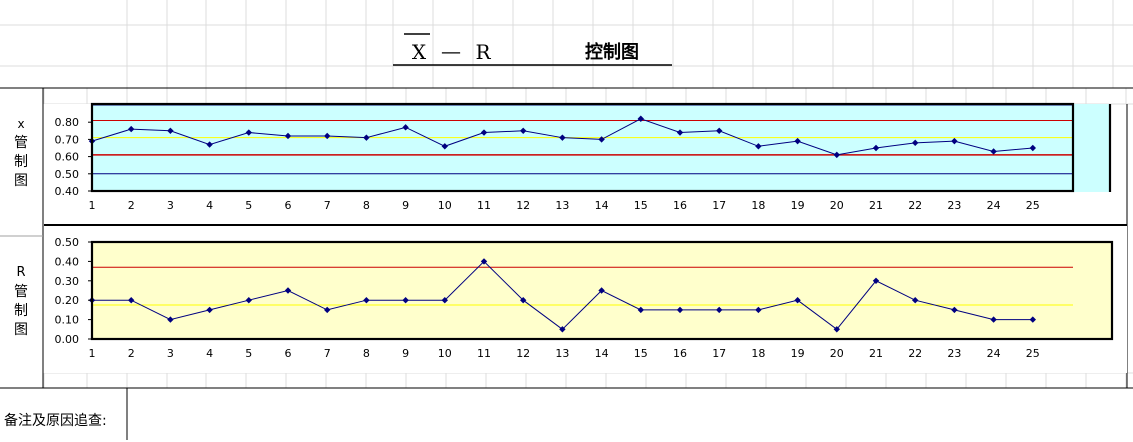 This screenshot has height=442, width=1133. Describe the element at coordinates (798, 353) in the screenshot. I see `x-tick-label: 19` at that location.